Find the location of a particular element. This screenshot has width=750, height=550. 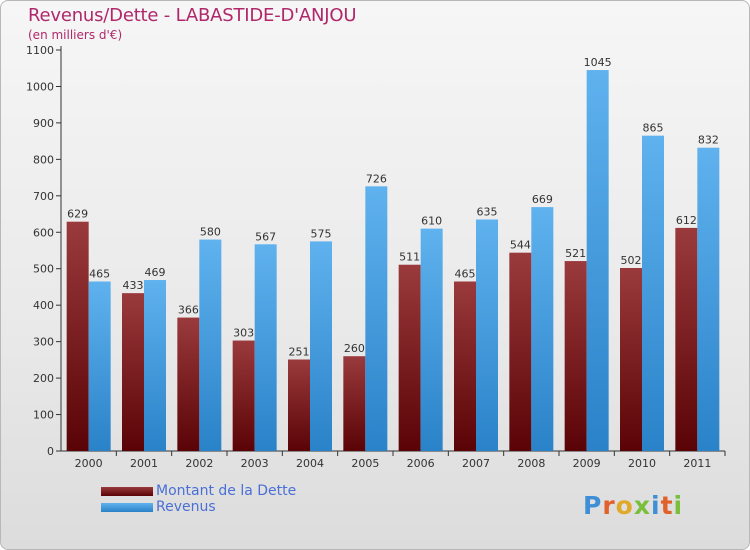

data-label-revenus: 580 is located at coordinates (210, 232).